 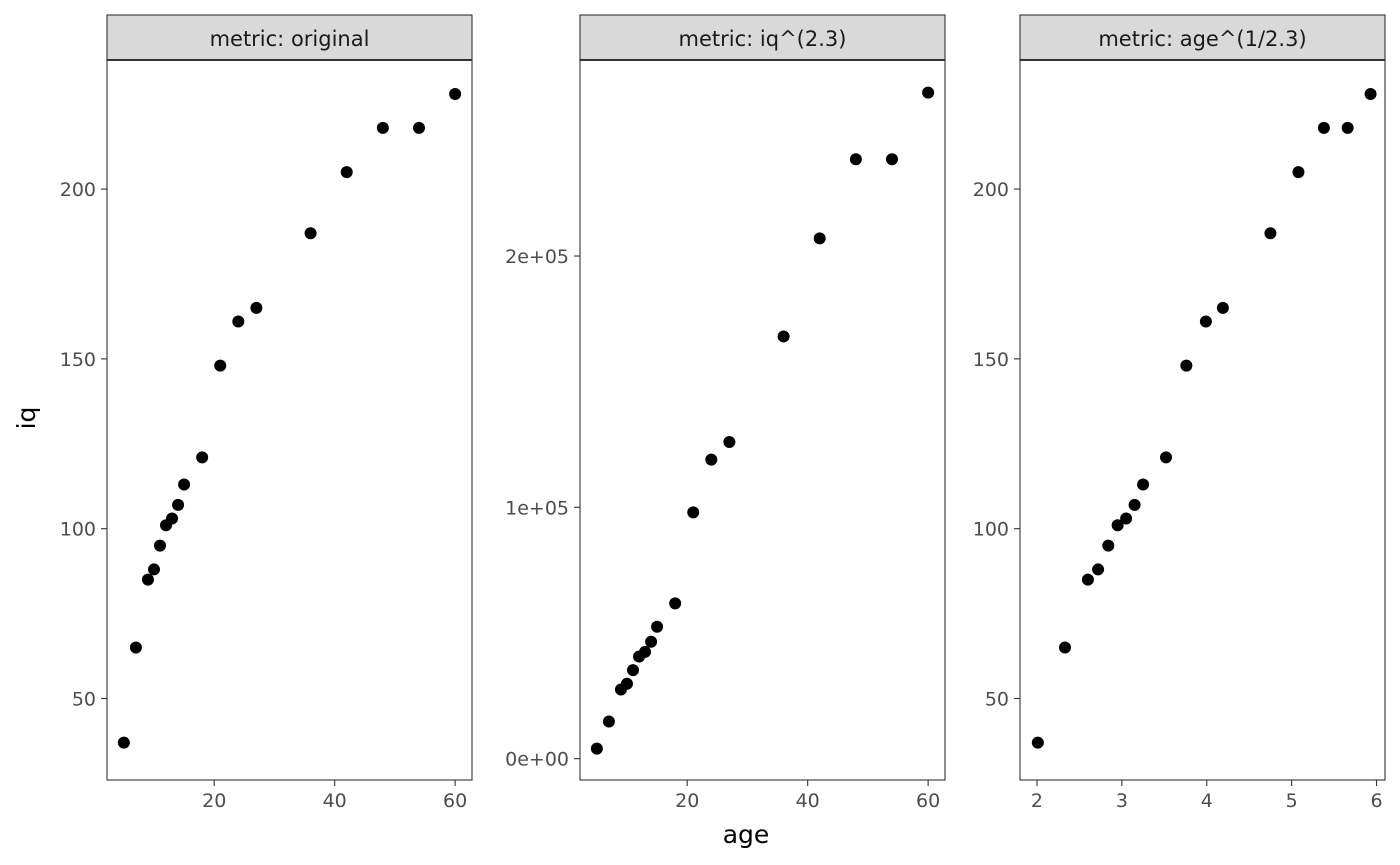 What do you see at coordinates (537, 508) in the screenshot?
I see `y-tick-label: 1e+05` at bounding box center [537, 508].